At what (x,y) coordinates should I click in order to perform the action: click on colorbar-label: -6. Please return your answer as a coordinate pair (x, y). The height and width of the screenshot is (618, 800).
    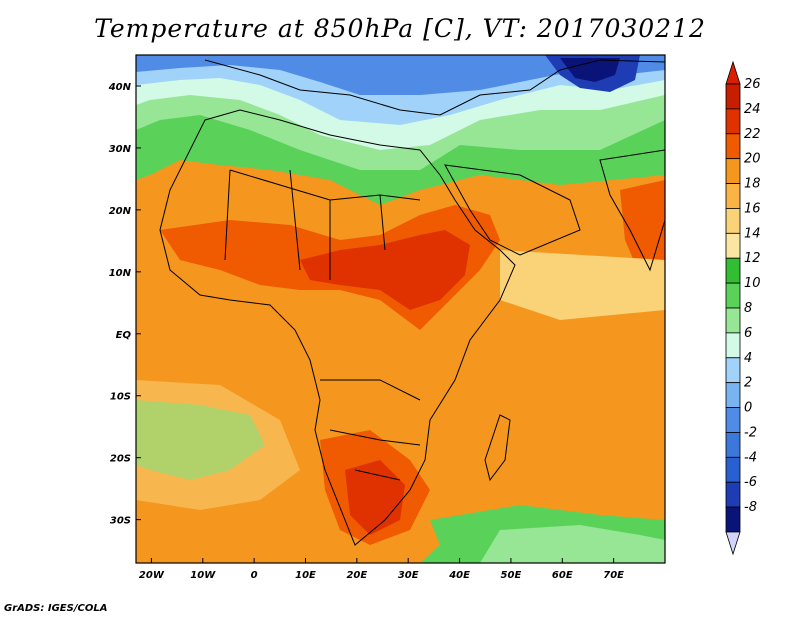
    Looking at the image, I should click on (750, 482).